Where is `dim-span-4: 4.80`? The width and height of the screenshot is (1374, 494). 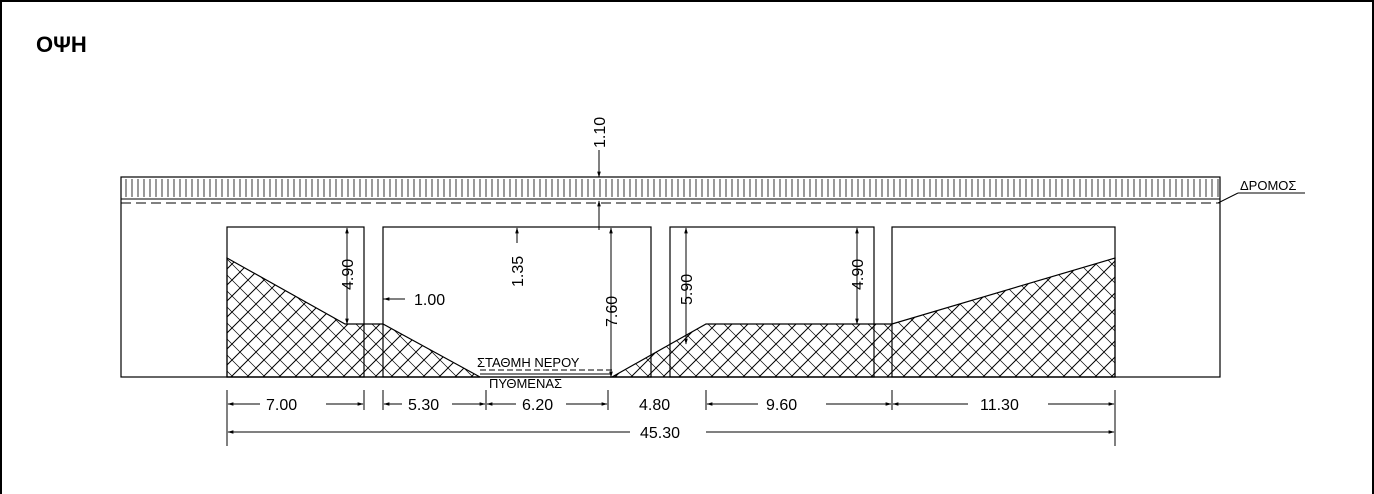
dim-span-4: 4.80 is located at coordinates (654, 405).